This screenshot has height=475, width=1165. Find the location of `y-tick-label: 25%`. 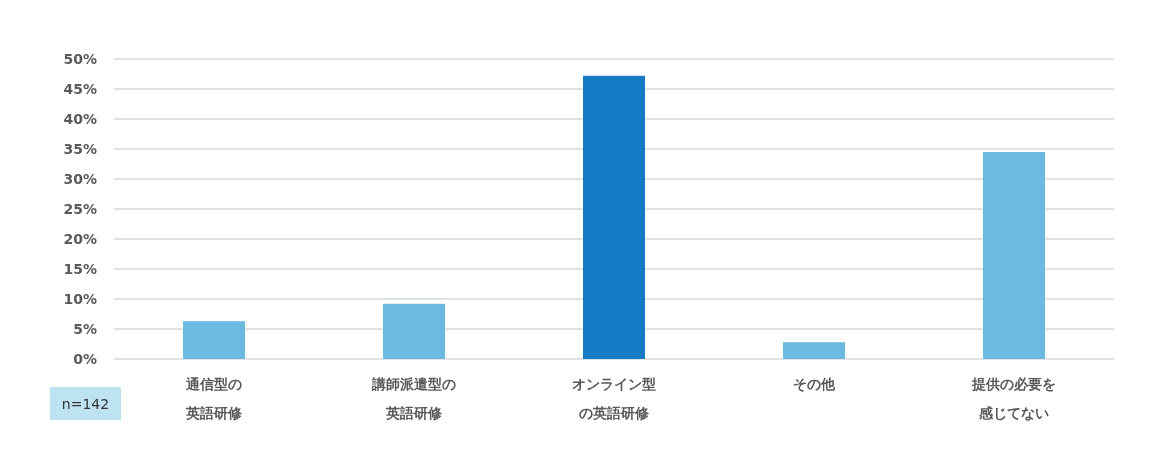

y-tick-label: 25% is located at coordinates (80, 208).